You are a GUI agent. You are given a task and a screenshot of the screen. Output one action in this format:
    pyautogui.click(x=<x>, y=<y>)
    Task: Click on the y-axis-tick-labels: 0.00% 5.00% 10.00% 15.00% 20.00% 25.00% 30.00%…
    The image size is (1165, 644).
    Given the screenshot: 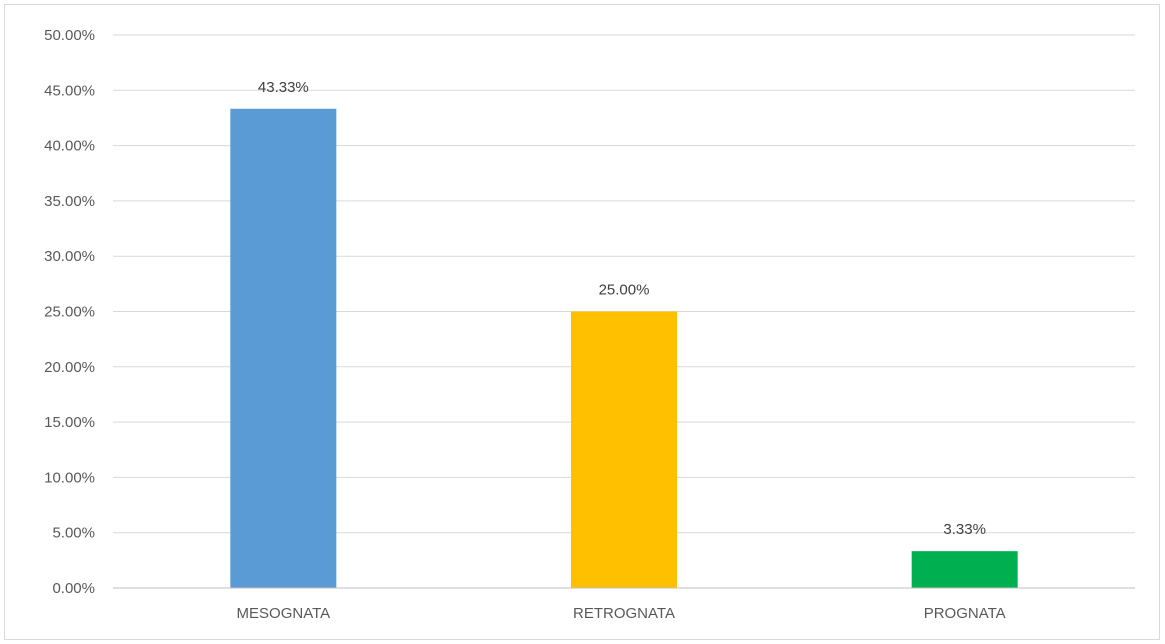 What is the action you would take?
    pyautogui.click(x=69, y=312)
    